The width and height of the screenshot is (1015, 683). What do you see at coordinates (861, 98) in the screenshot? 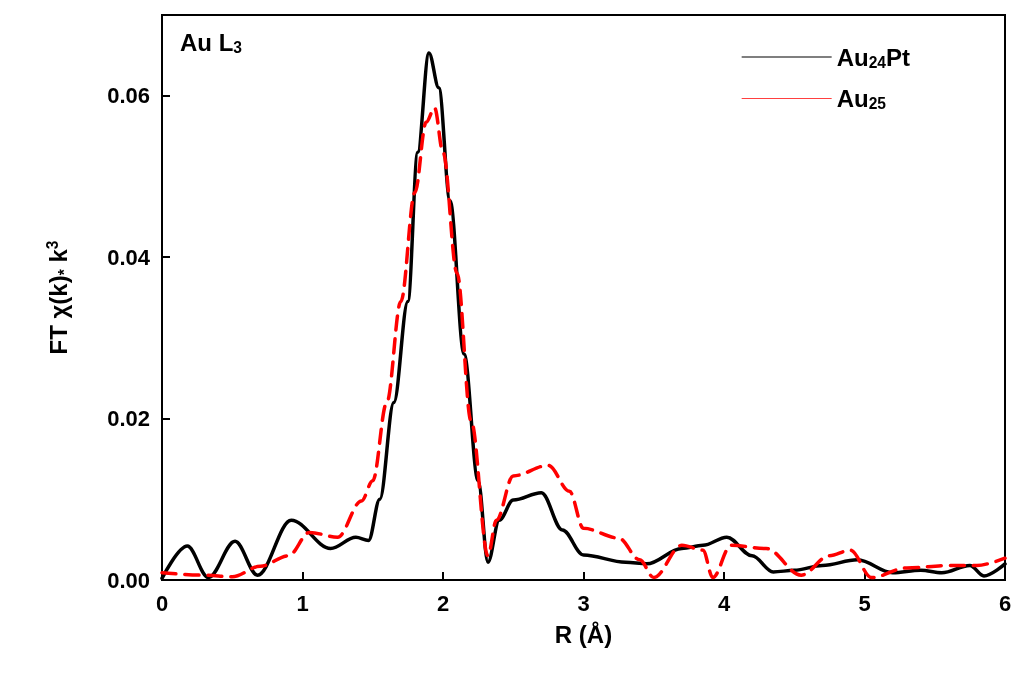
I see `legend-label: Au25` at bounding box center [861, 98].